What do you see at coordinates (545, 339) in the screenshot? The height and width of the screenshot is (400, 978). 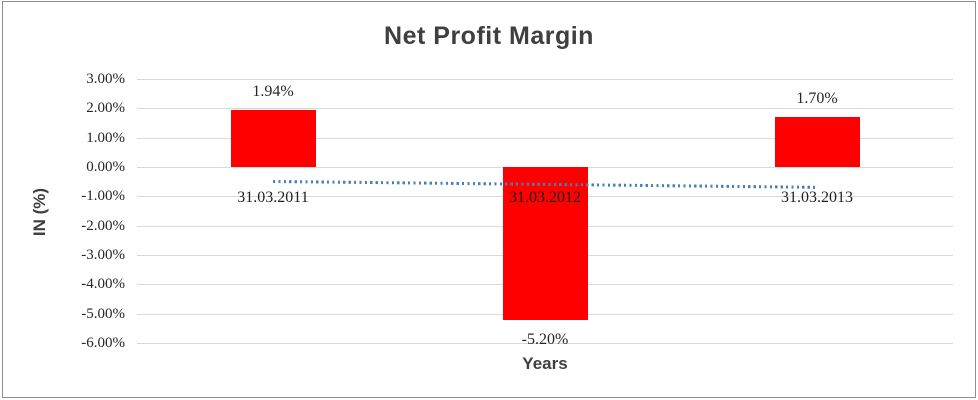 I see `data-label: -5.20%` at bounding box center [545, 339].